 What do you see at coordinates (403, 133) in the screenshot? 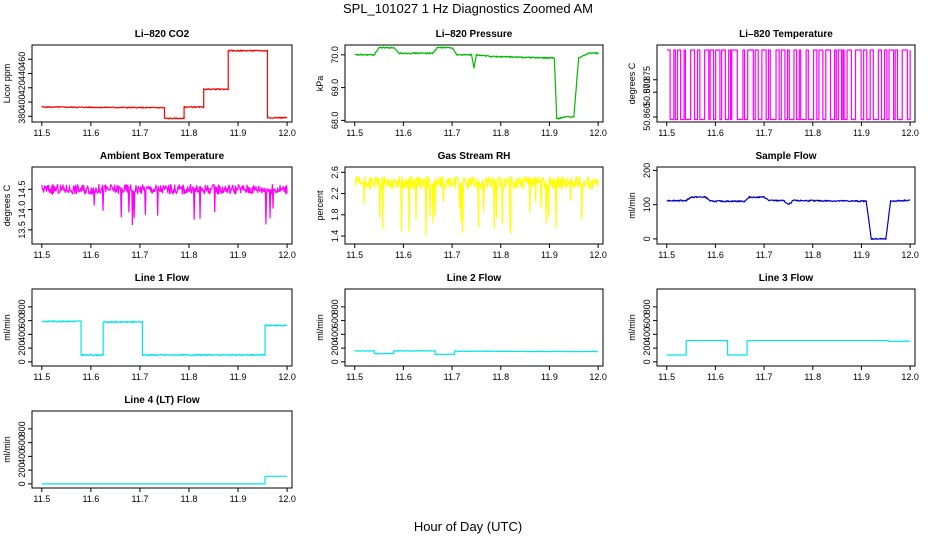
I see `pressure-xtick-label: 11.6` at bounding box center [403, 133].